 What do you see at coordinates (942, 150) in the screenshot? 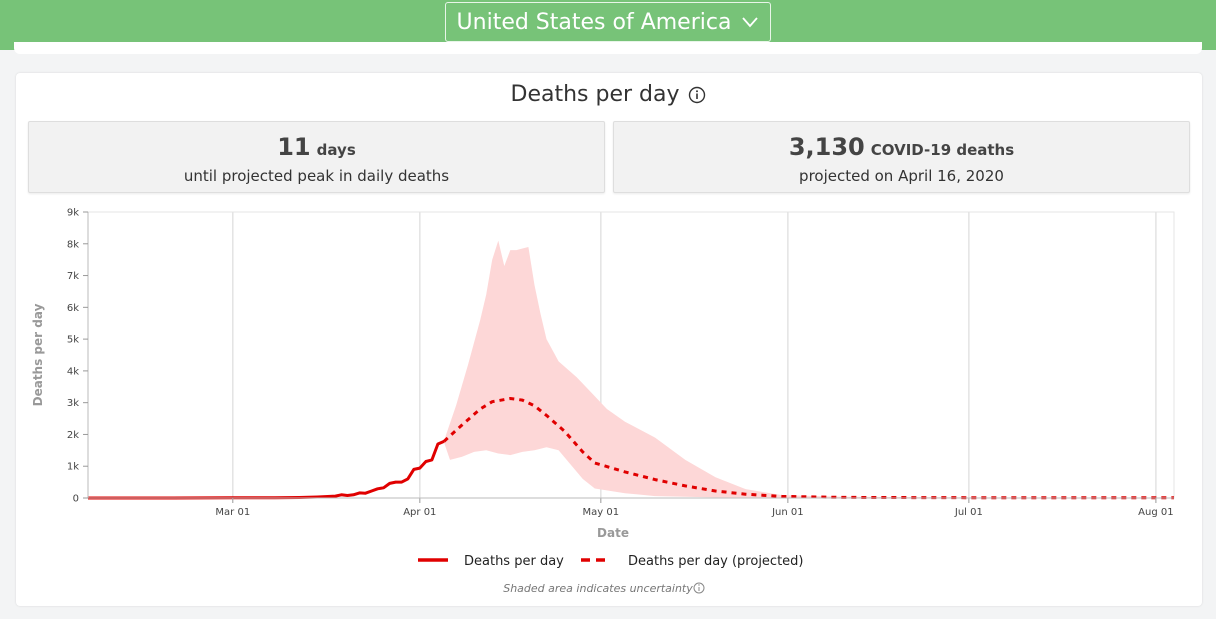
I see `peak-deaths-unit: COVID-19 deaths` at bounding box center [942, 150].